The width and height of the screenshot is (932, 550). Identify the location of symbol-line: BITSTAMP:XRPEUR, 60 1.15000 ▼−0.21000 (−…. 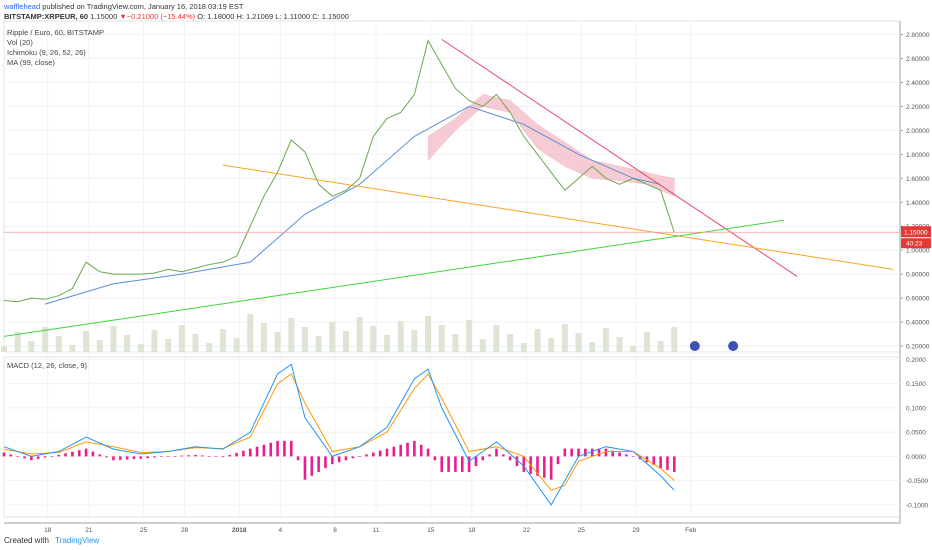
(176, 16).